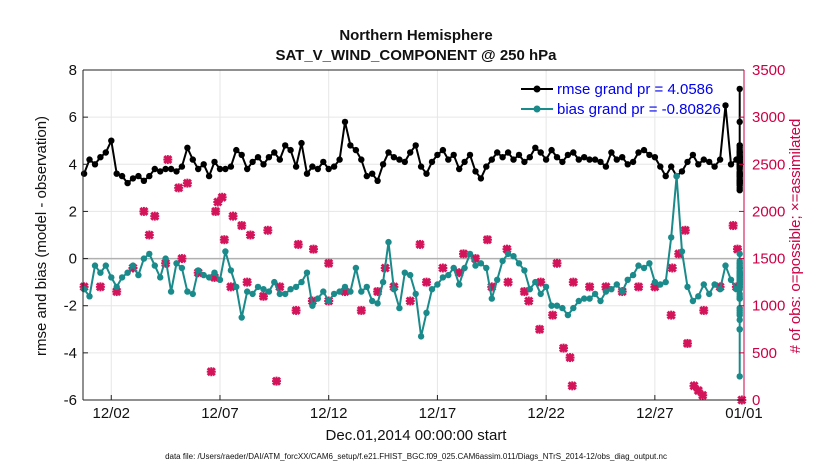 This screenshot has width=830, height=470. What do you see at coordinates (329, 413) in the screenshot?
I see `x-tick-label: 12/12` at bounding box center [329, 413].